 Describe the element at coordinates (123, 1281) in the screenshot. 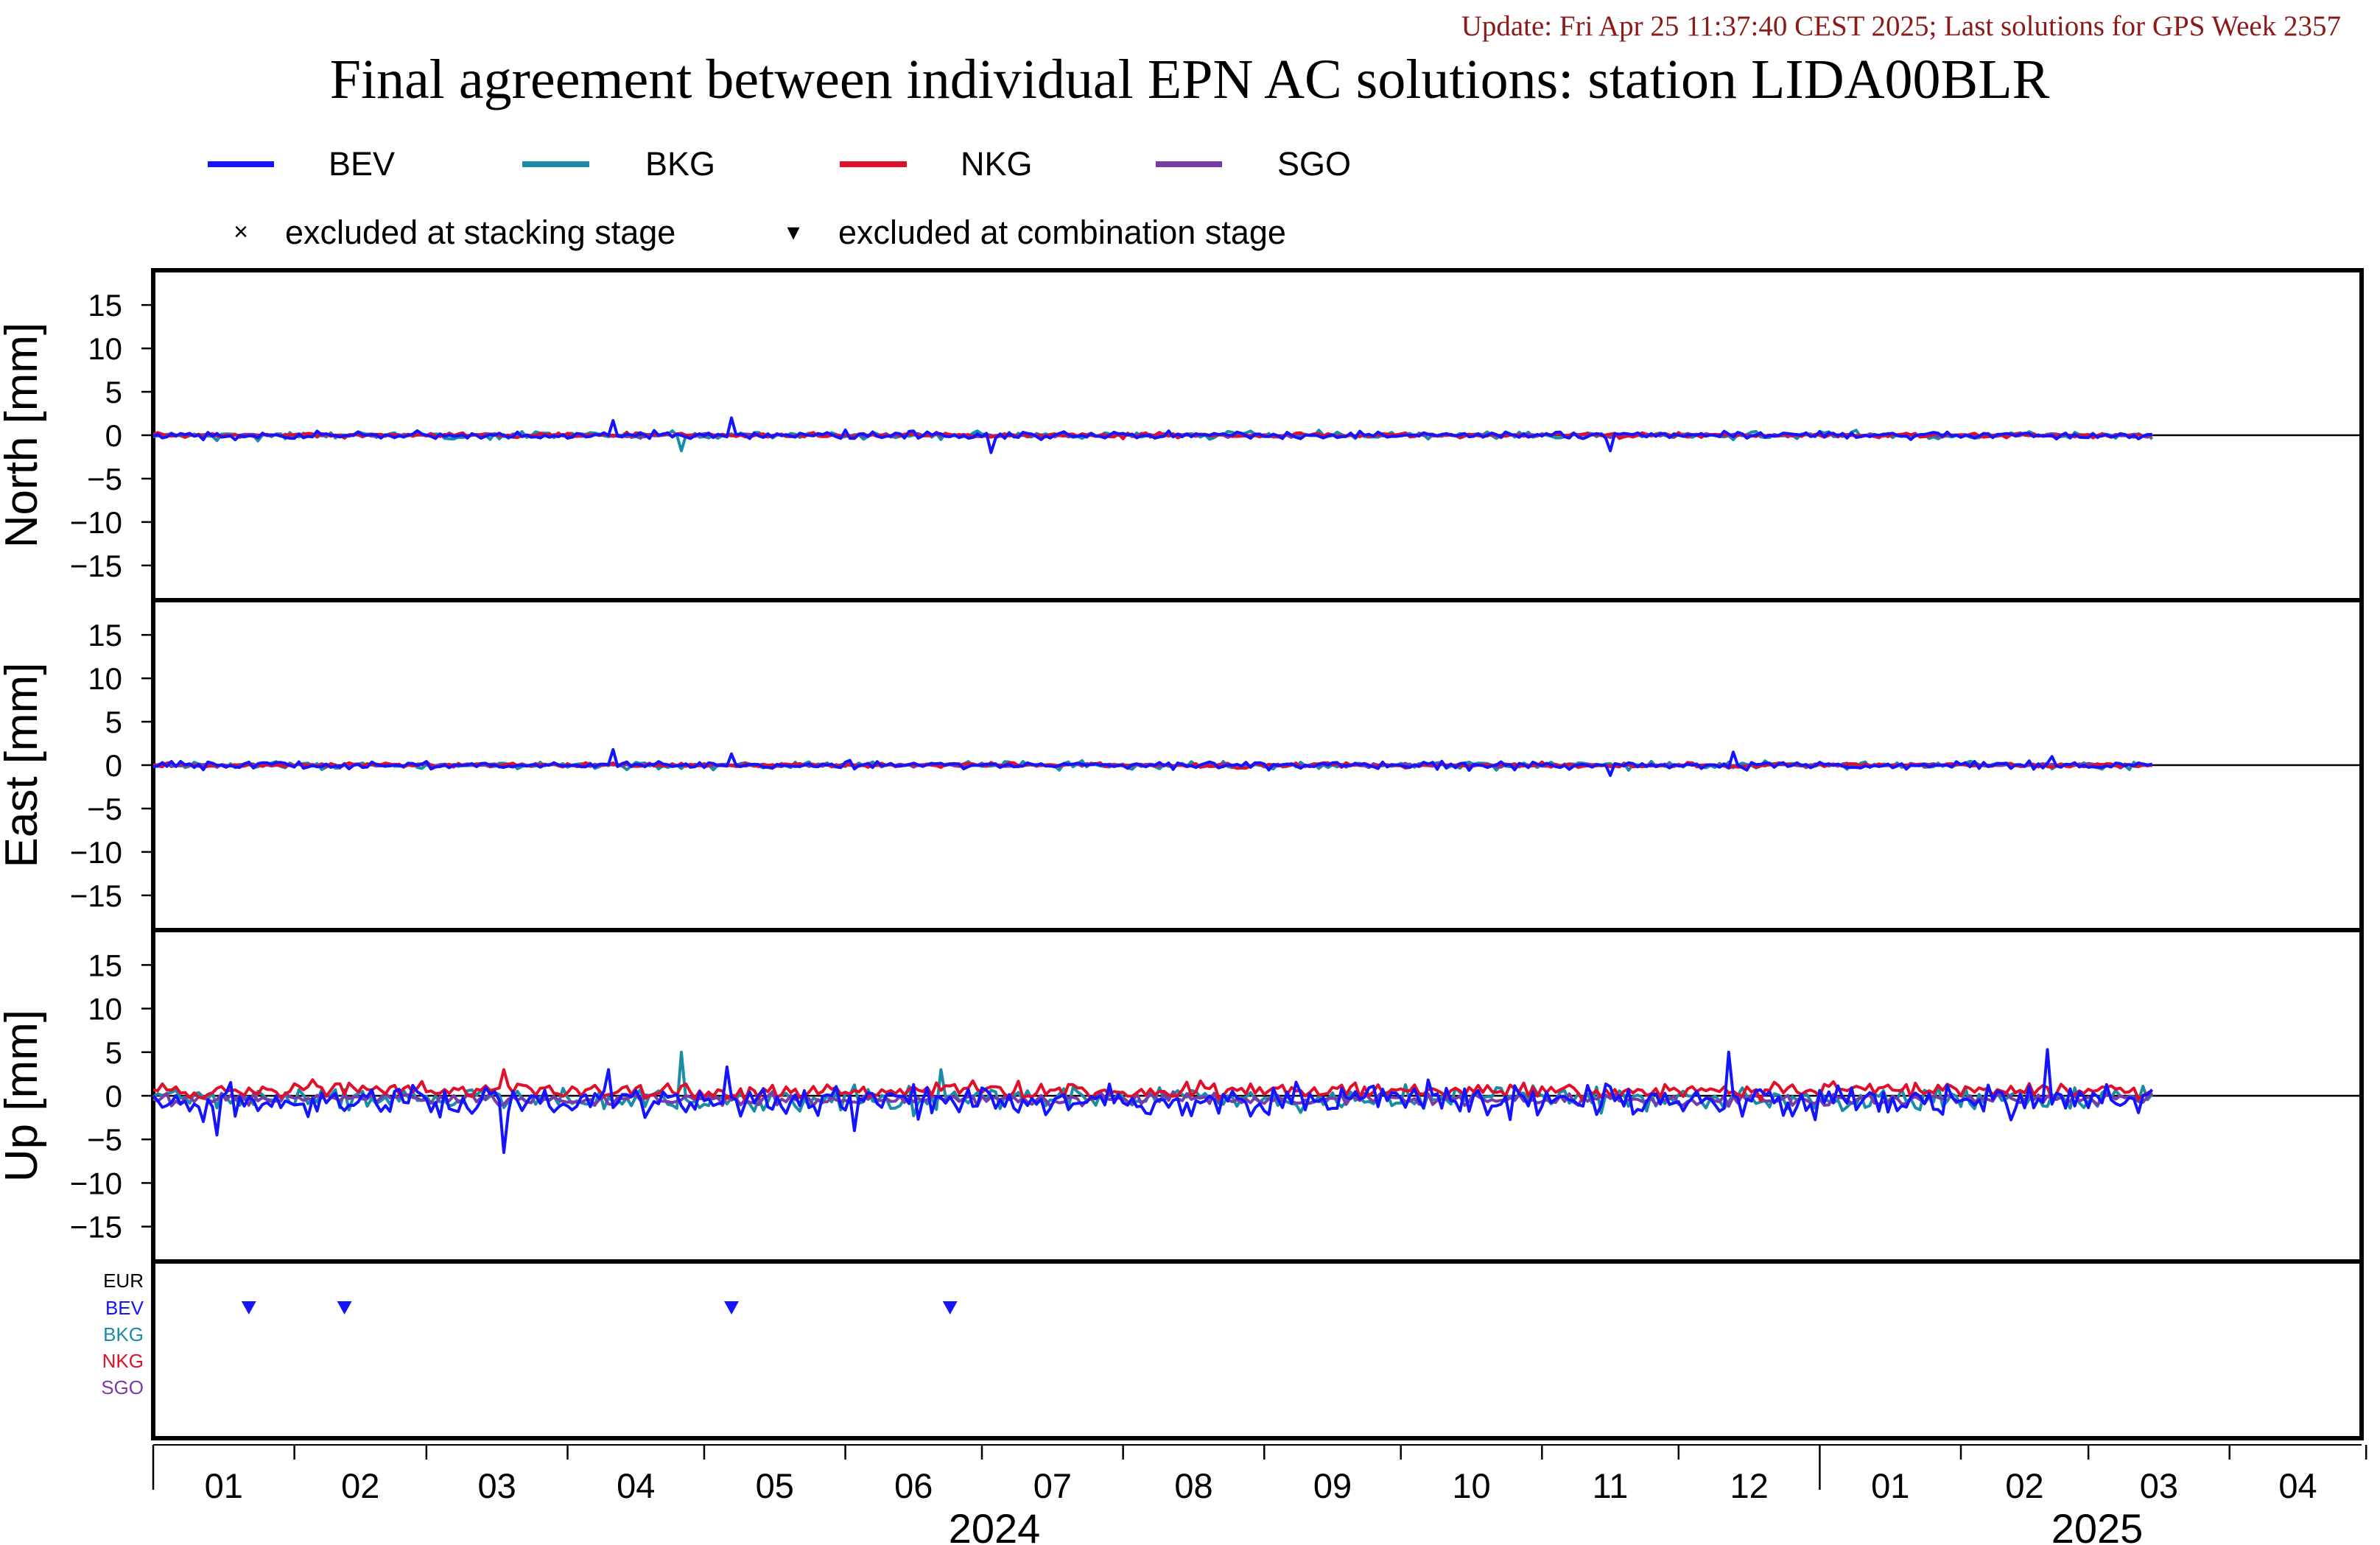

I see `exclusion-label-eur: EUR` at that location.